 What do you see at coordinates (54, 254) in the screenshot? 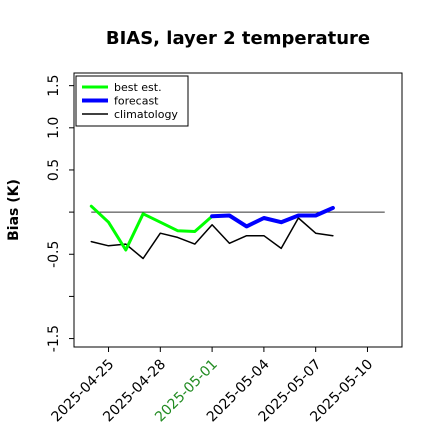
I see `y-tick-label: -0.5` at bounding box center [54, 254].